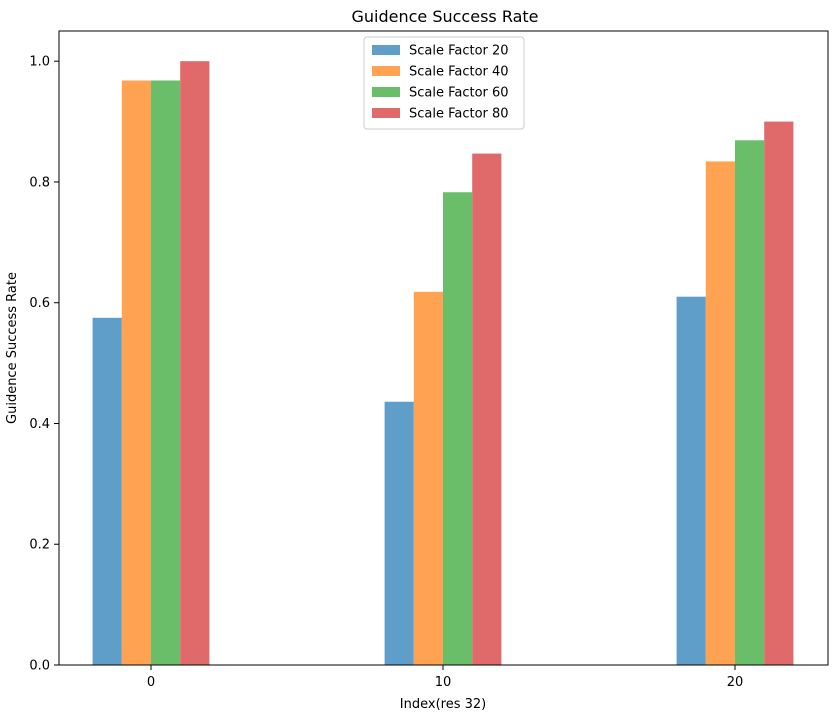 This screenshot has height=720, width=834. Describe the element at coordinates (39, 424) in the screenshot. I see `y-tick-label: 0.4` at that location.